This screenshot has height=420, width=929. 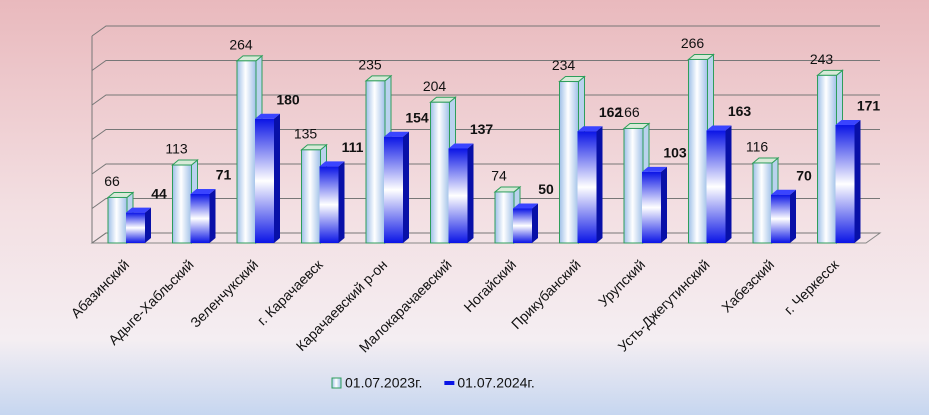 What do you see at coordinates (353, 147) in the screenshot?
I see `data-label: 111` at bounding box center [353, 147].